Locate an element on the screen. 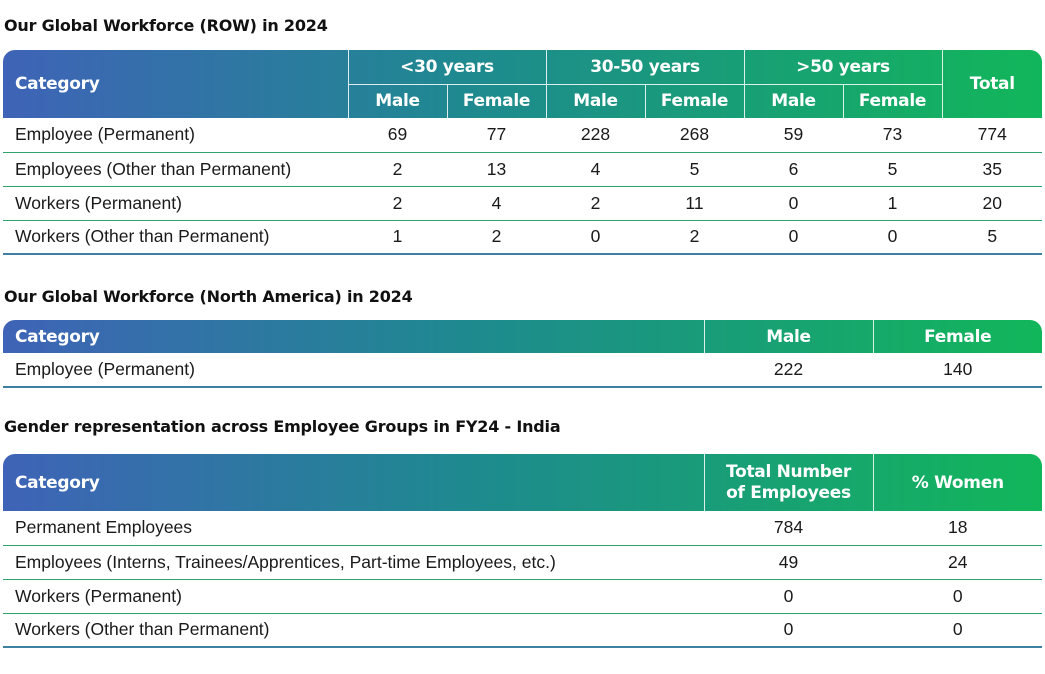 The height and width of the screenshot is (674, 1045). table-row: Employee (Permanent) 222 140 is located at coordinates (522, 370).